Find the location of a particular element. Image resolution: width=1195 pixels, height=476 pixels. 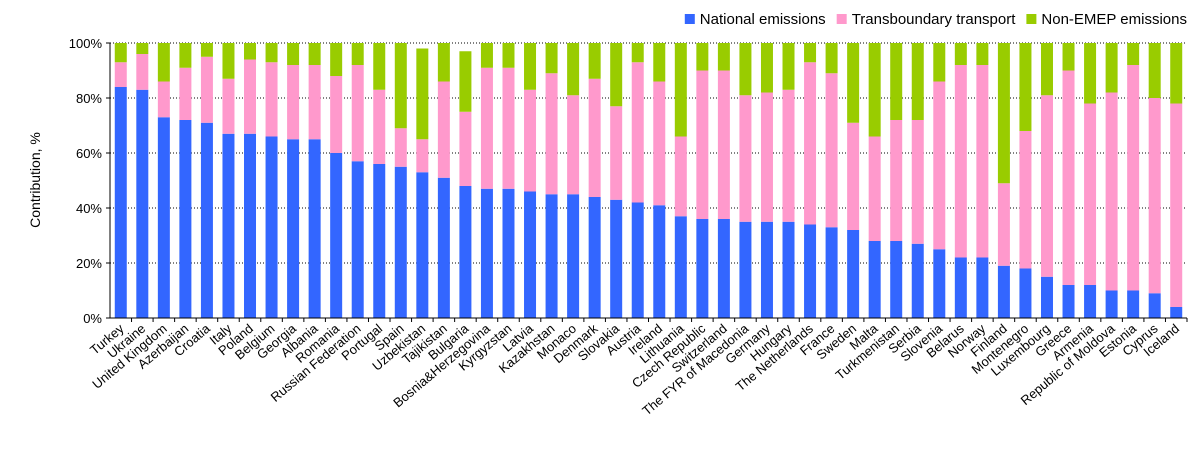

y-tick-label: 0% is located at coordinates (92, 318).